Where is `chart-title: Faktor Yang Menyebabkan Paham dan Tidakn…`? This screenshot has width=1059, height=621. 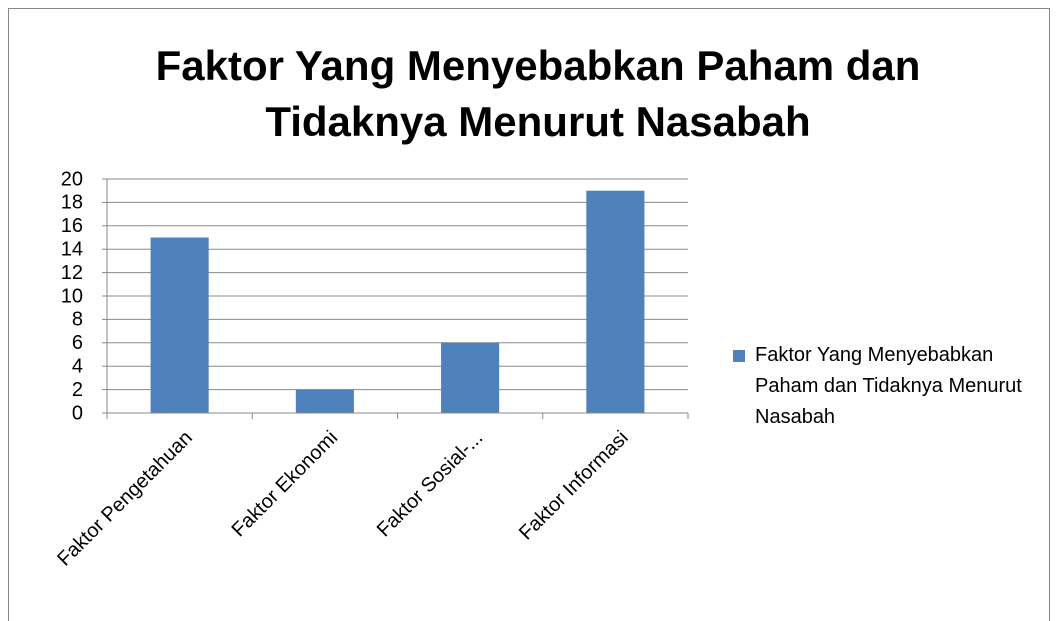
chart-title: Faktor Yang Menyebabkan Paham dan Tidakn… is located at coordinates (538, 93).